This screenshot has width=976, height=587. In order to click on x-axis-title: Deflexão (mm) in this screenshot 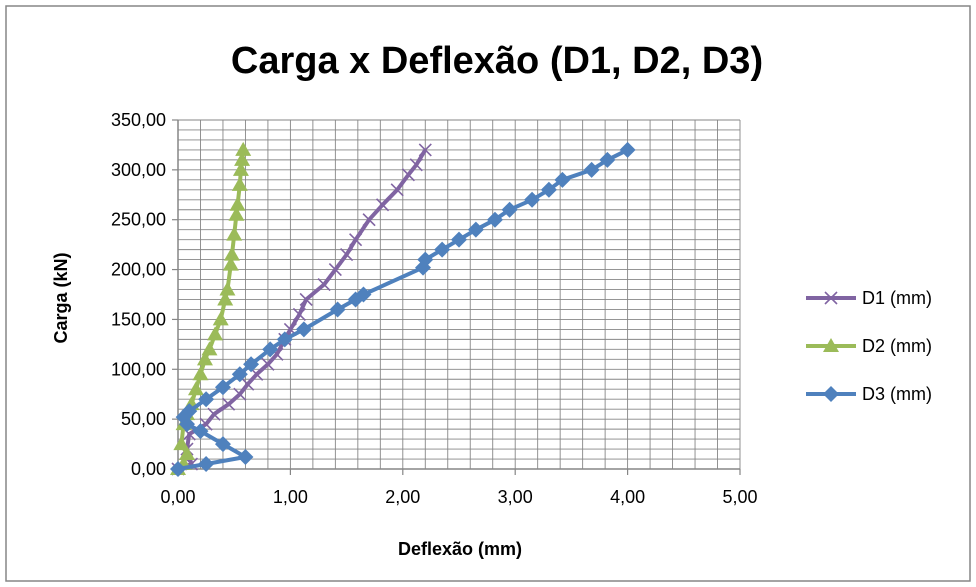, I will do `click(460, 549)`.